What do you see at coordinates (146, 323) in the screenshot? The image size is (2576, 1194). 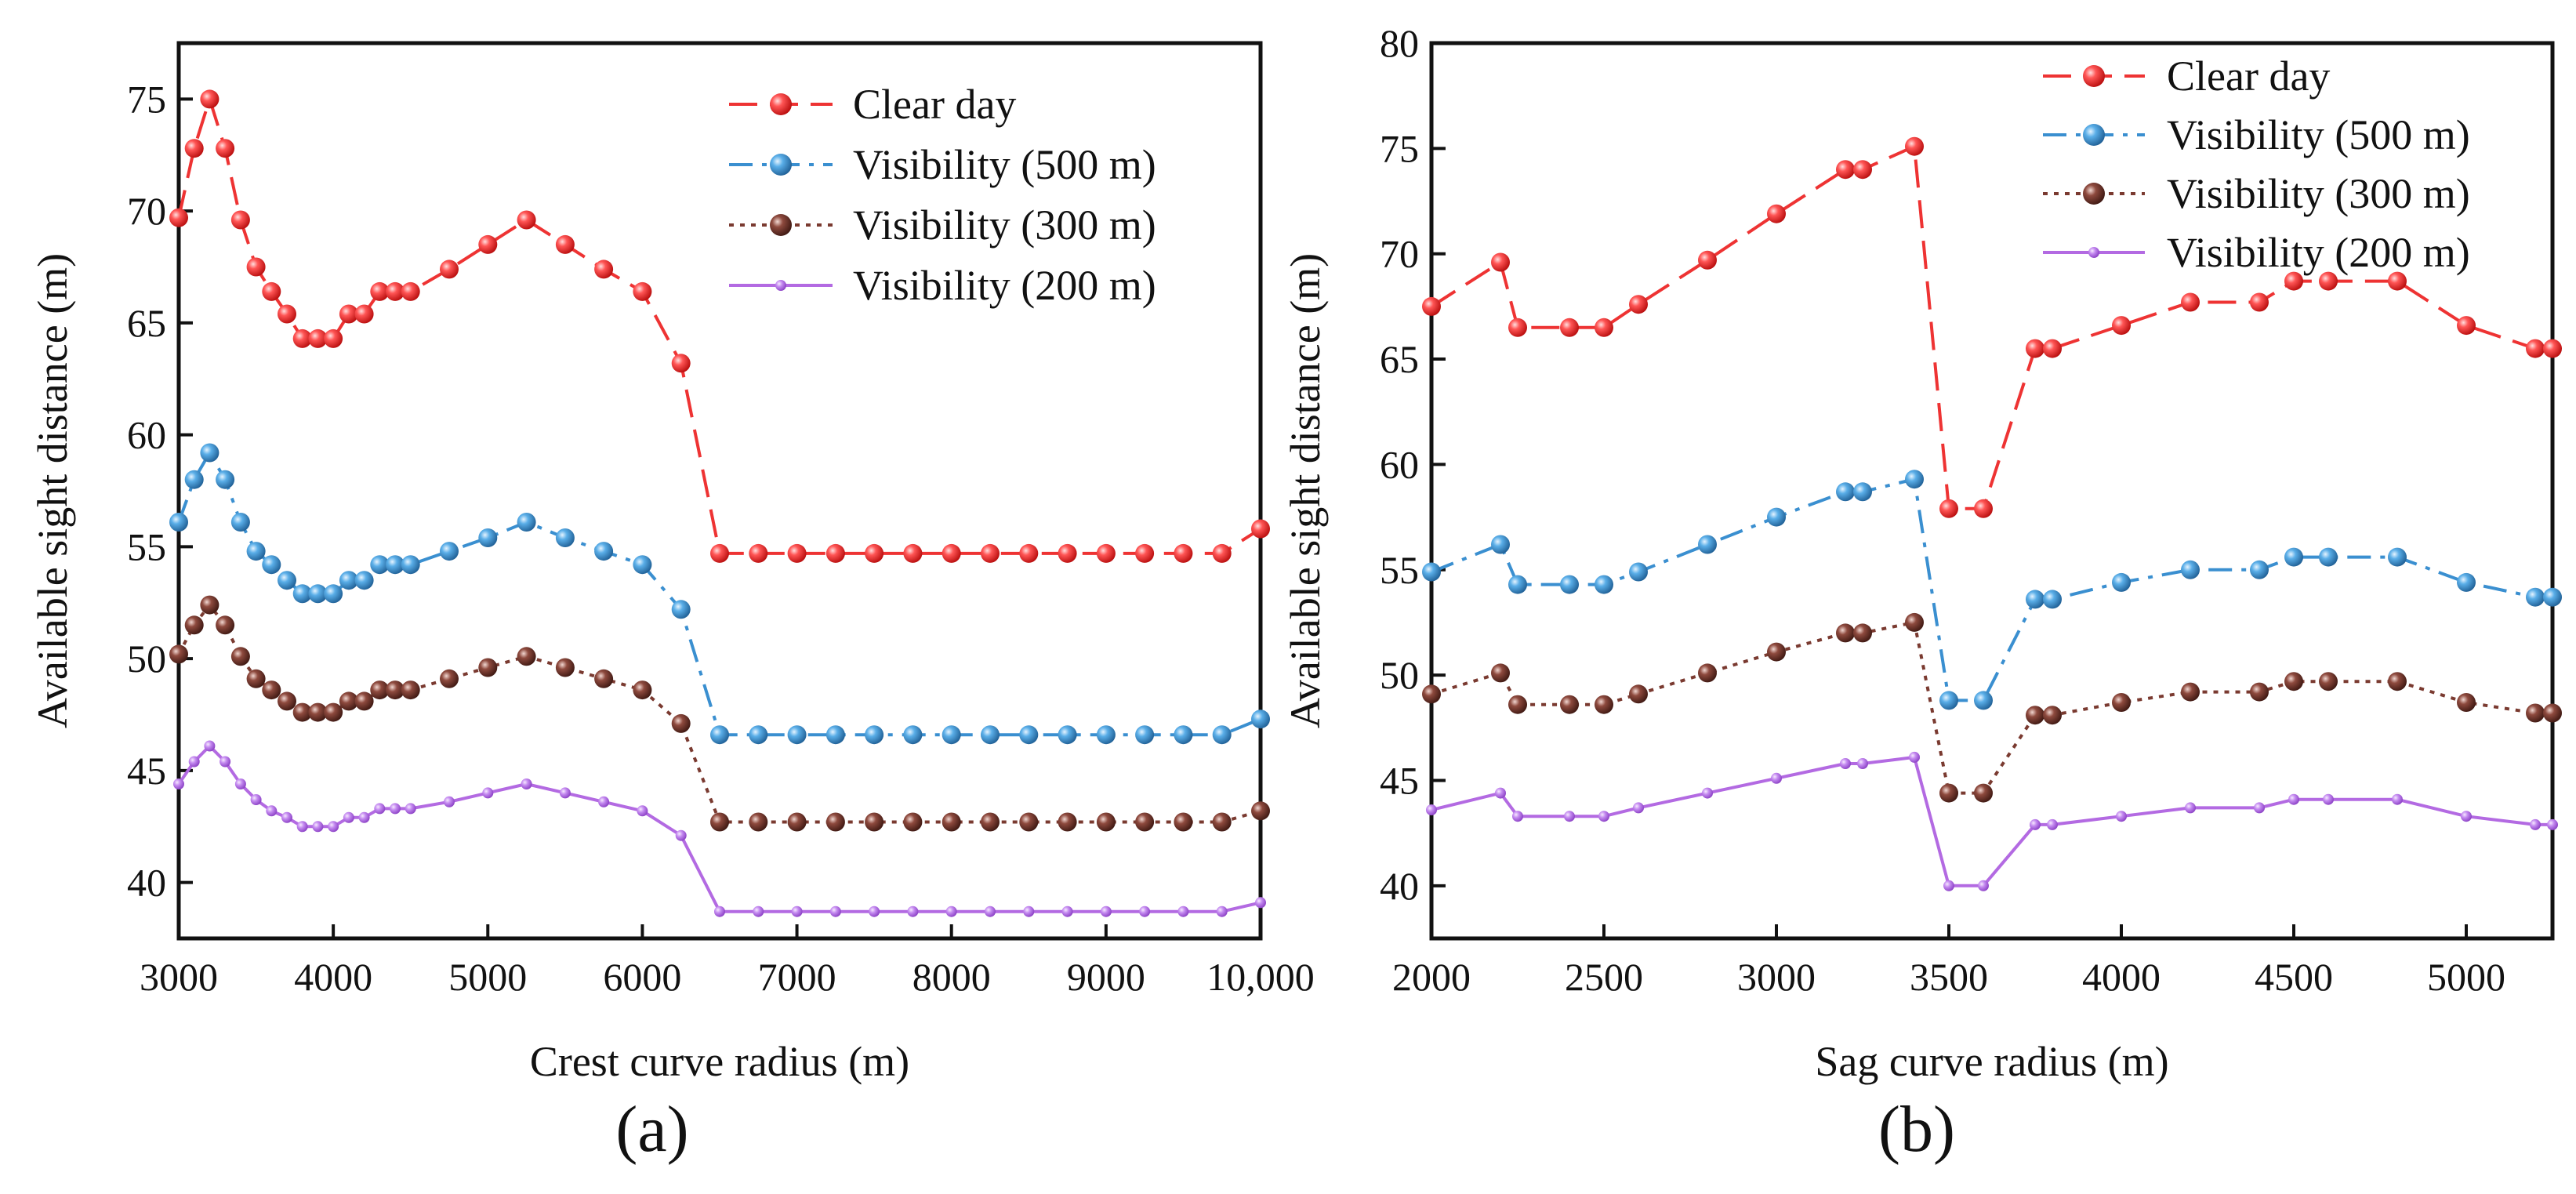 I see `y-tick-label: 65` at bounding box center [146, 323].